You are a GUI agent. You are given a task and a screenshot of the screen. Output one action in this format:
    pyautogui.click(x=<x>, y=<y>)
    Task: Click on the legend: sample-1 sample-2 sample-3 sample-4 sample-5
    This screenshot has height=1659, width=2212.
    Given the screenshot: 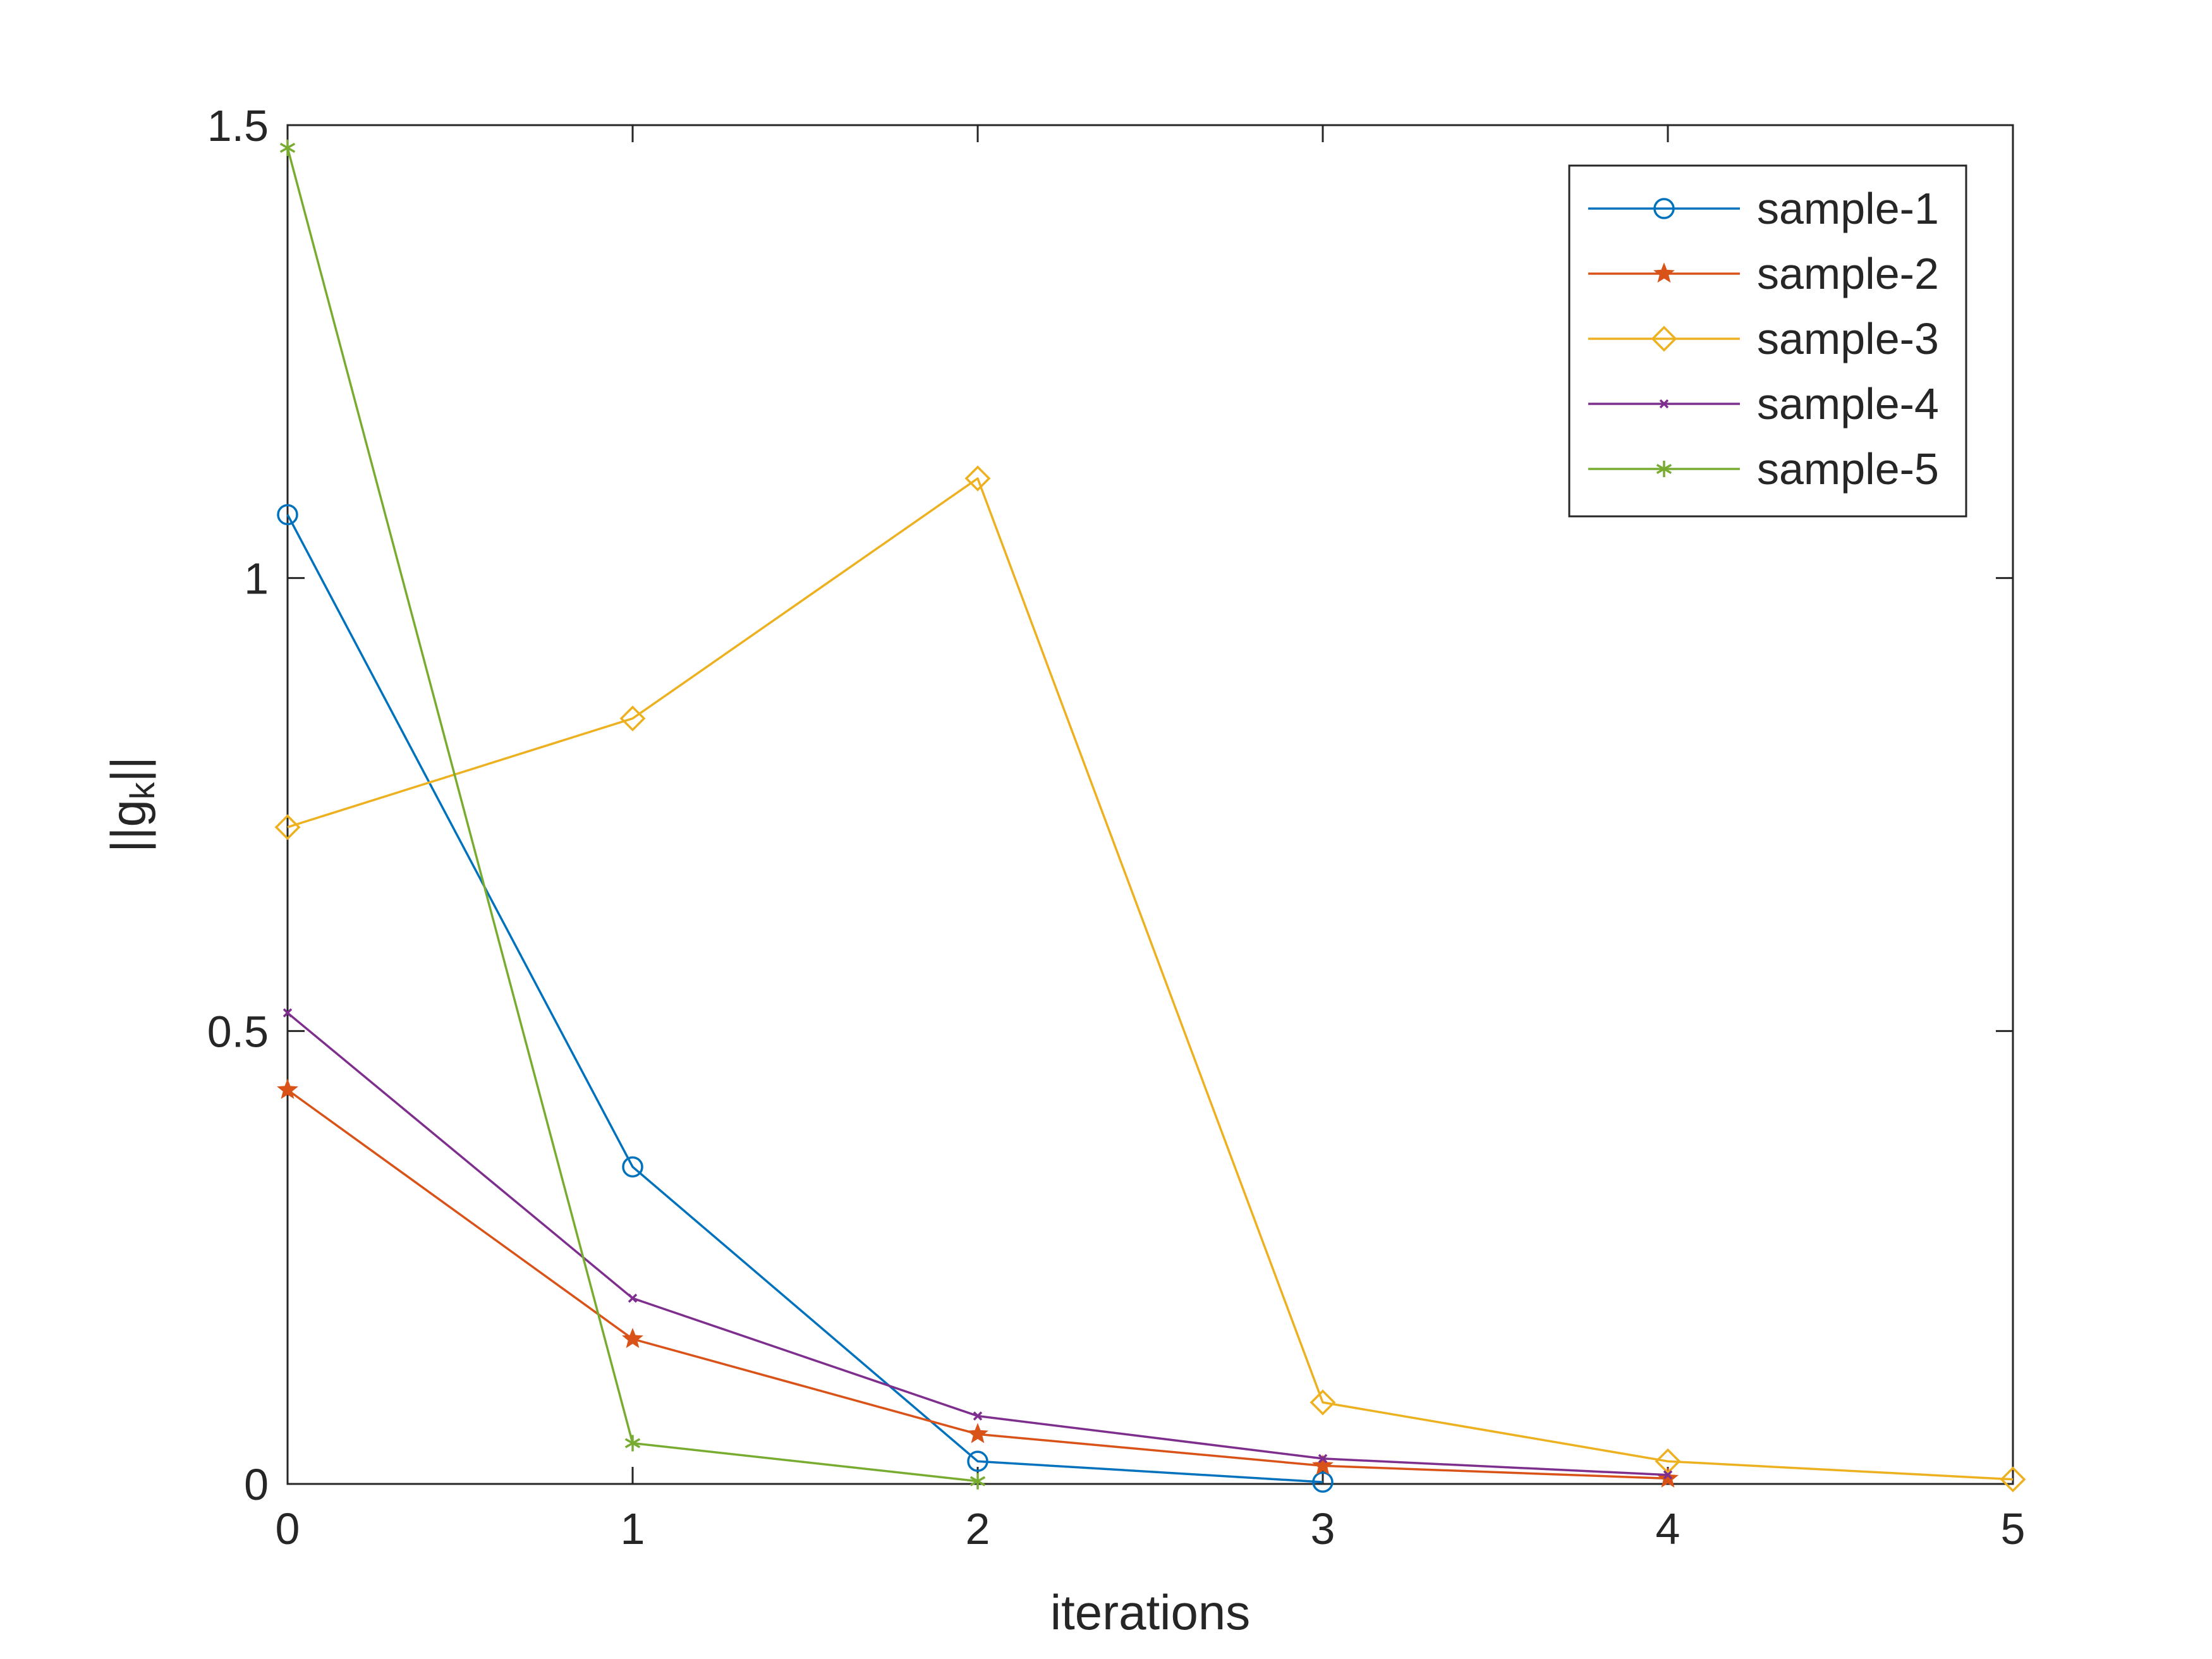 What is the action you would take?
    pyautogui.click(x=1767, y=341)
    